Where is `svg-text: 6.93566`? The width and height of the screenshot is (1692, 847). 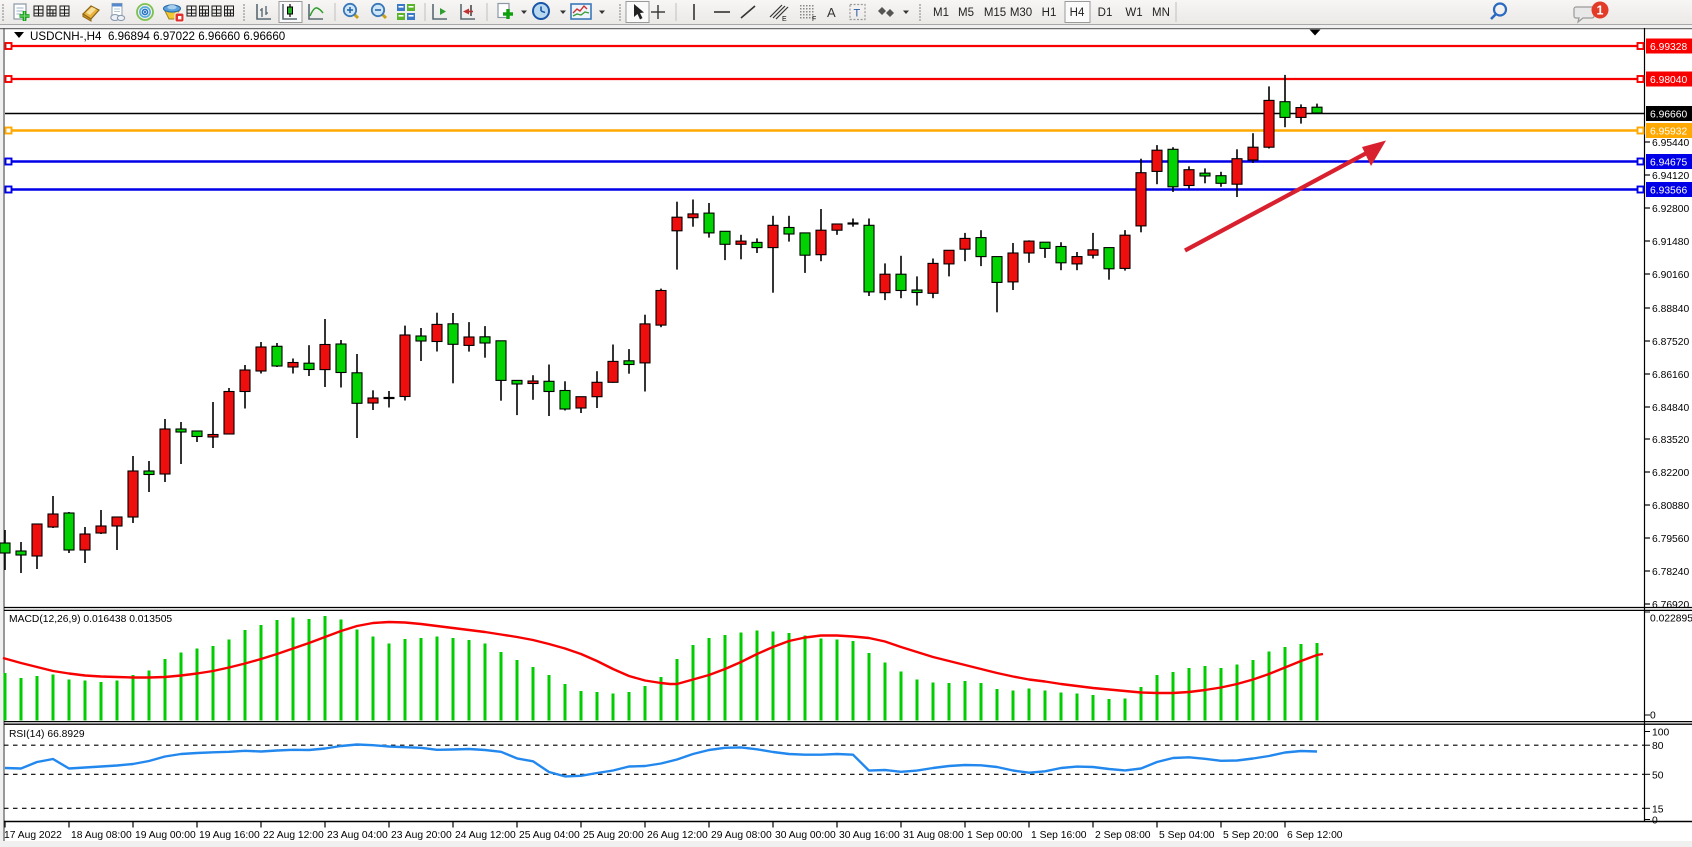 svg-text: 6.93566 is located at coordinates (1668, 191).